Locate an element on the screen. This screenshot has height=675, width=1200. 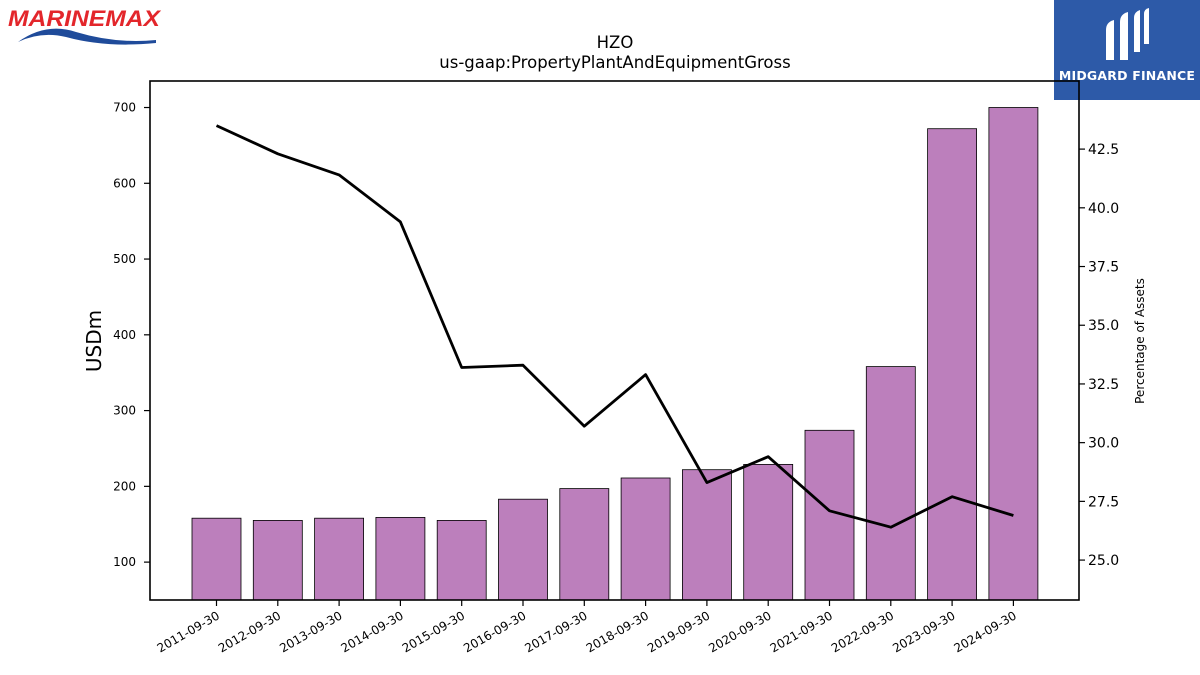
y-axis-left: 100 200 300 400 500 600 700 is located at coordinates (131, 335).